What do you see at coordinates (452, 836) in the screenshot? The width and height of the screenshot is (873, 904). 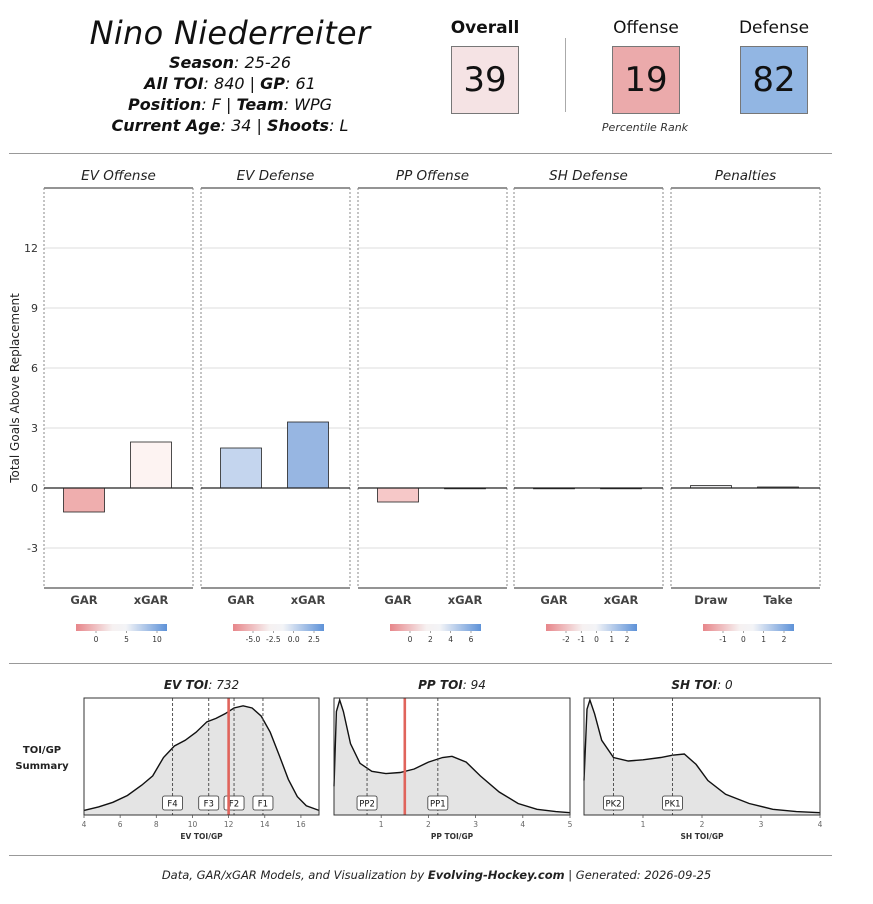 I see `x-axis-title: PP TOI/GP` at bounding box center [452, 836].